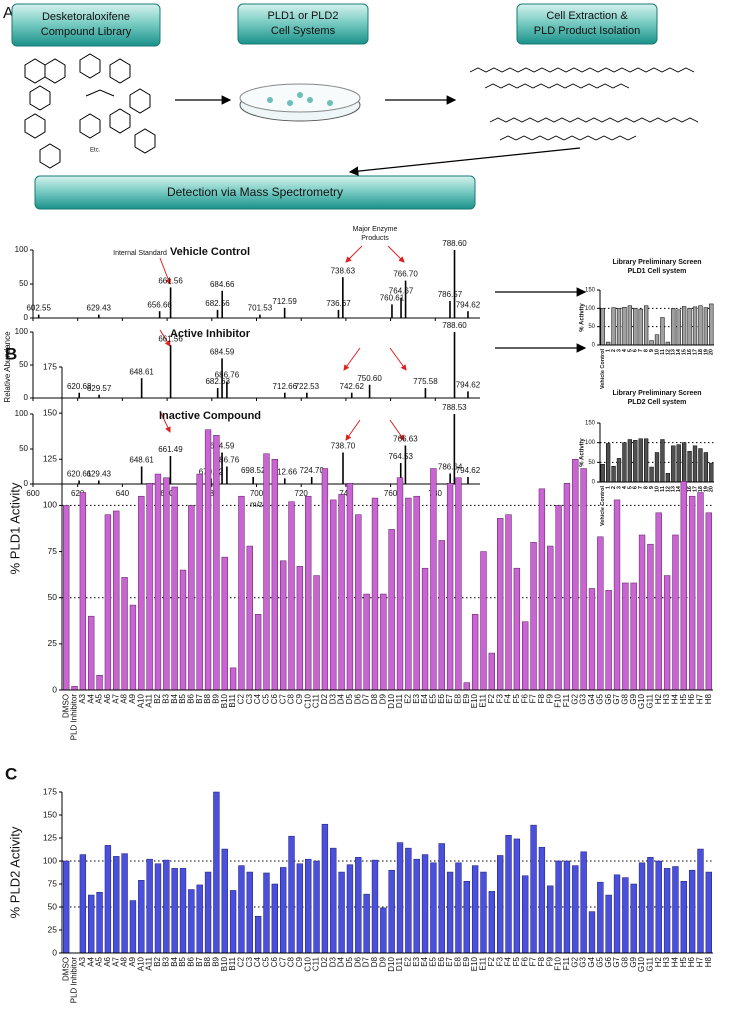 This screenshot has height=1034, width=729. I want to click on x-tick-label: B6, so click(190, 961).